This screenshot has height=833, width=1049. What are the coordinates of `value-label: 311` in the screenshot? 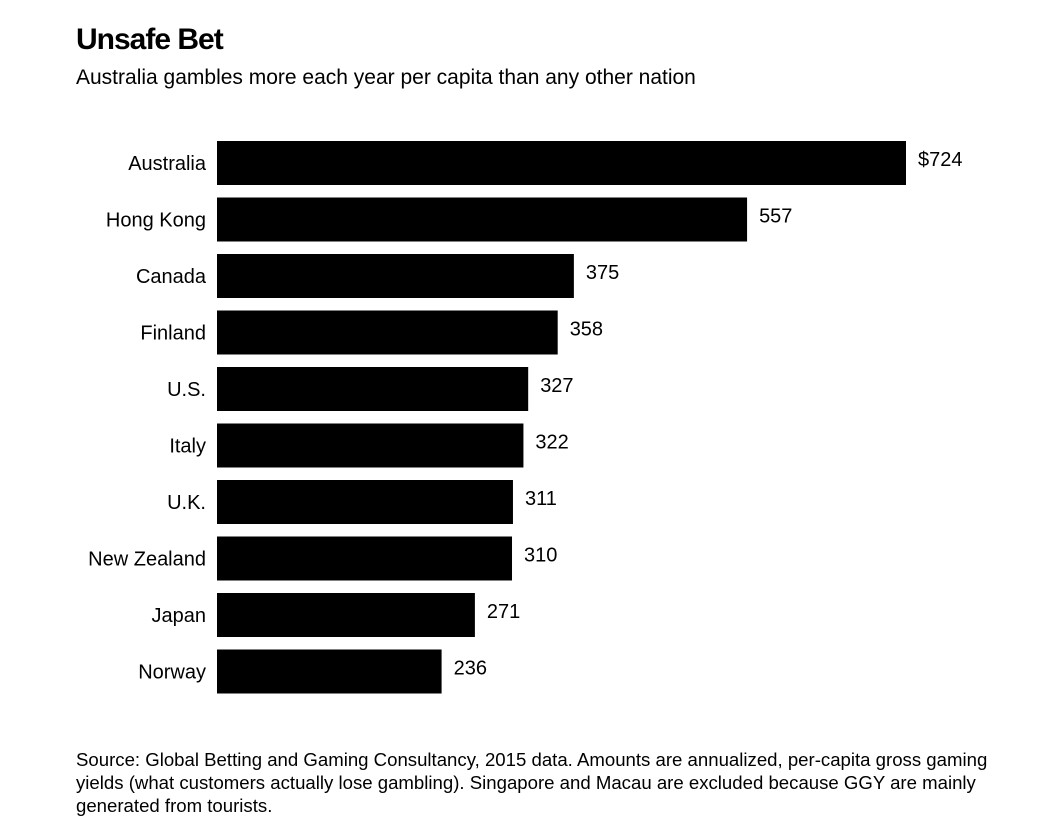 It's located at (541, 499).